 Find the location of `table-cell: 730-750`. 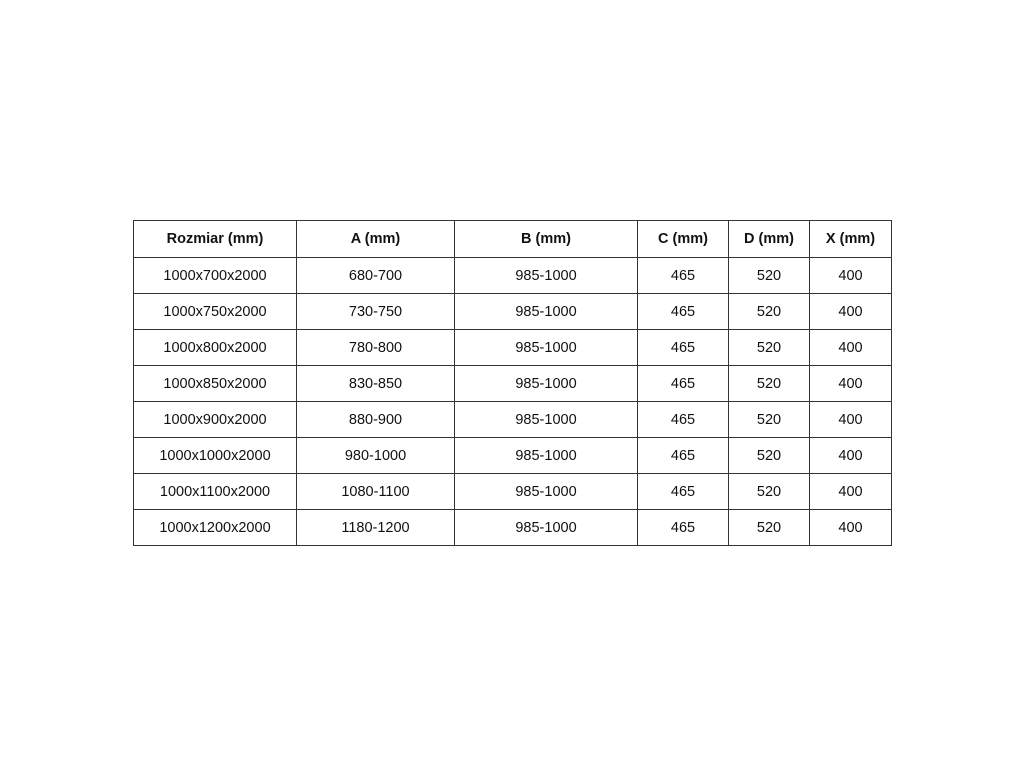

table-cell: 730-750 is located at coordinates (375, 311).